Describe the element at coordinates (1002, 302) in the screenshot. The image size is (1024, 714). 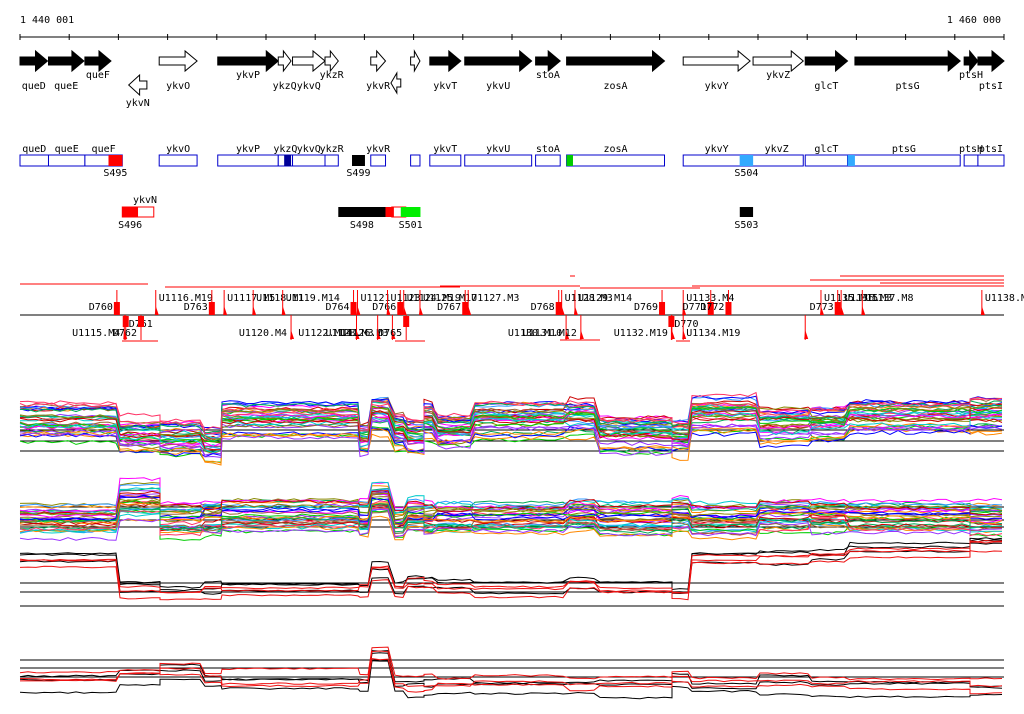
I see `feature-U1138.M16: U1138.M16` at that location.